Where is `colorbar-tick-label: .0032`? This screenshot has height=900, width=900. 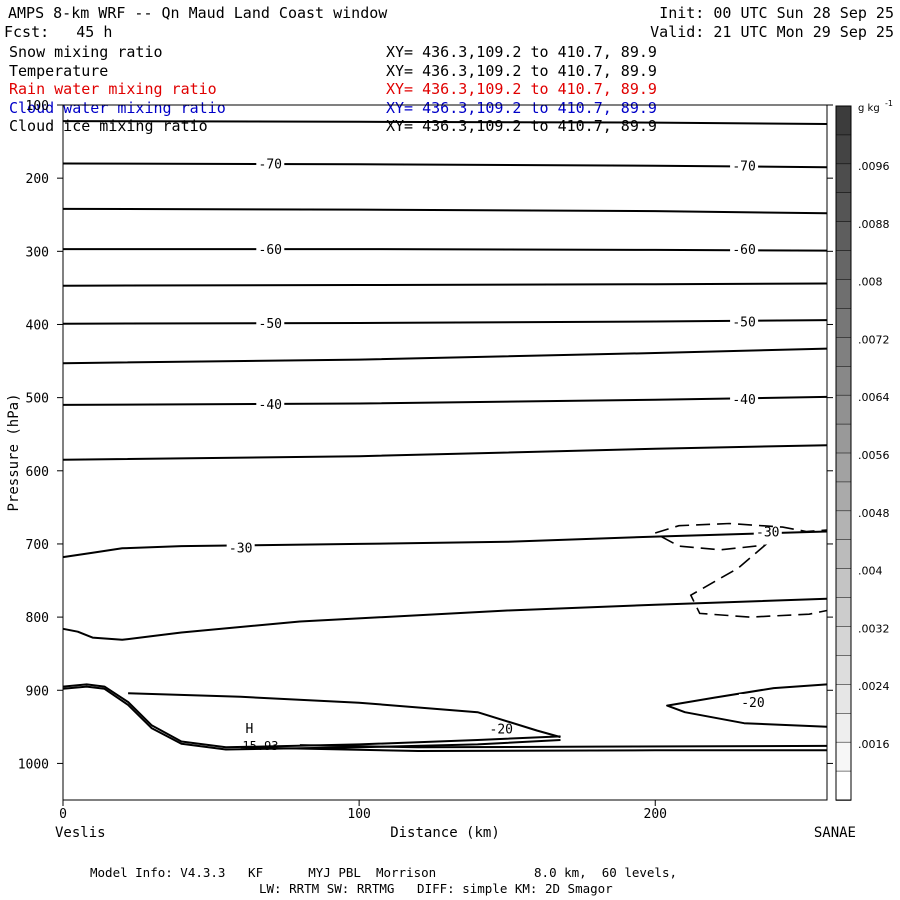 colorbar-tick-label: .0032 is located at coordinates (874, 628).